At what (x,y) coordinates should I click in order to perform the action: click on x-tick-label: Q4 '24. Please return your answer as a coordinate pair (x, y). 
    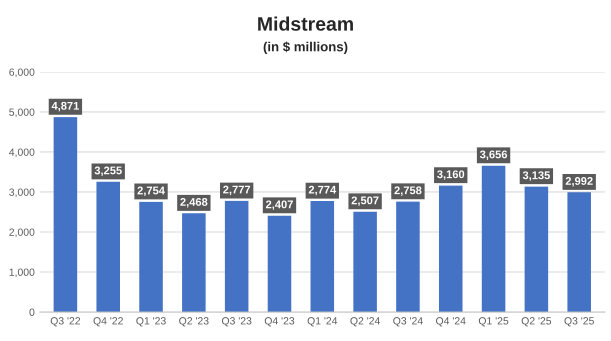
    Looking at the image, I should click on (451, 321).